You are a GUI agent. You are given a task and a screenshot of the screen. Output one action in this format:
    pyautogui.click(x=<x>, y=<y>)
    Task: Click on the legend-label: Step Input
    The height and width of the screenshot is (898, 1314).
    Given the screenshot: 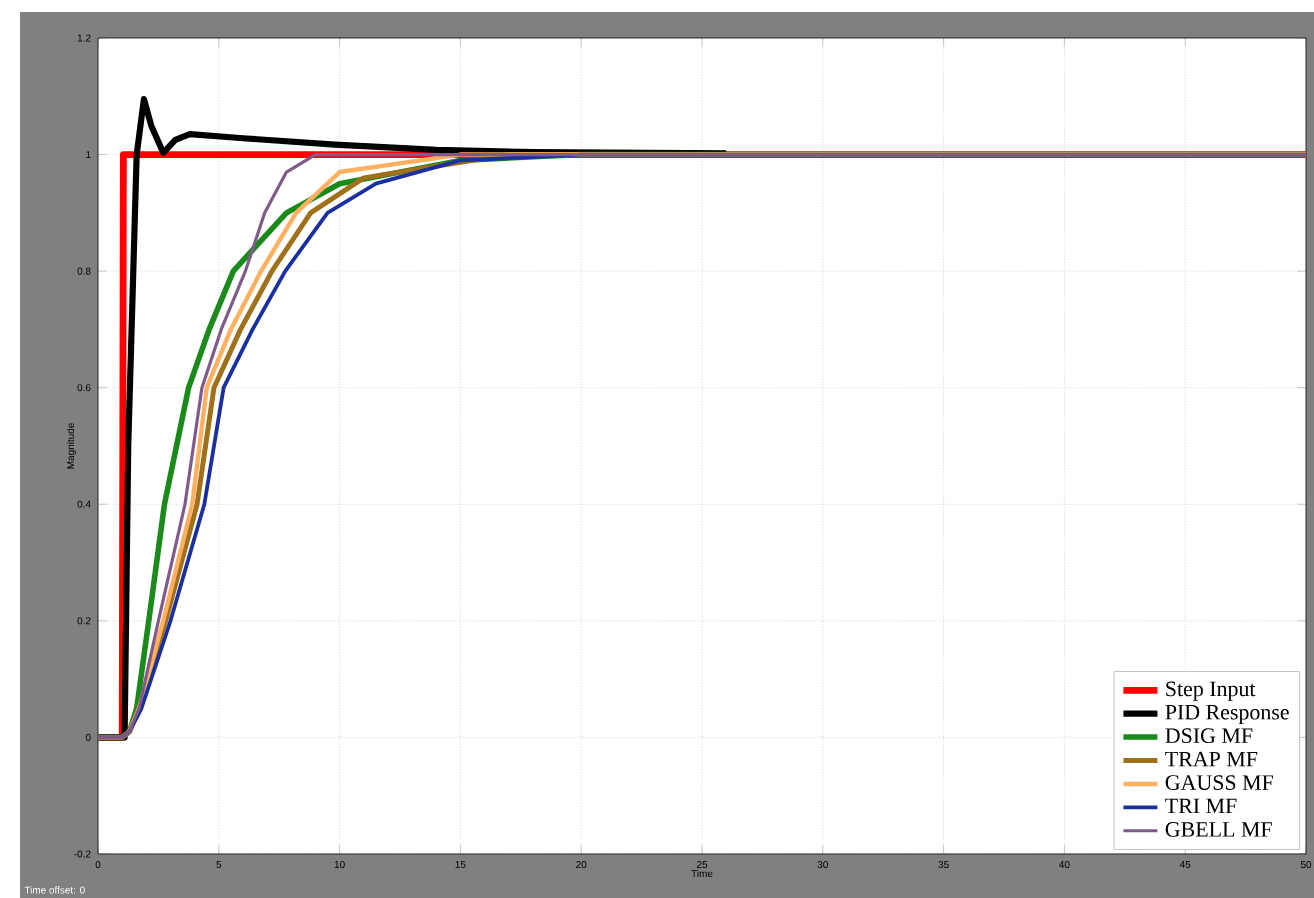 What is the action you would take?
    pyautogui.click(x=1211, y=691)
    